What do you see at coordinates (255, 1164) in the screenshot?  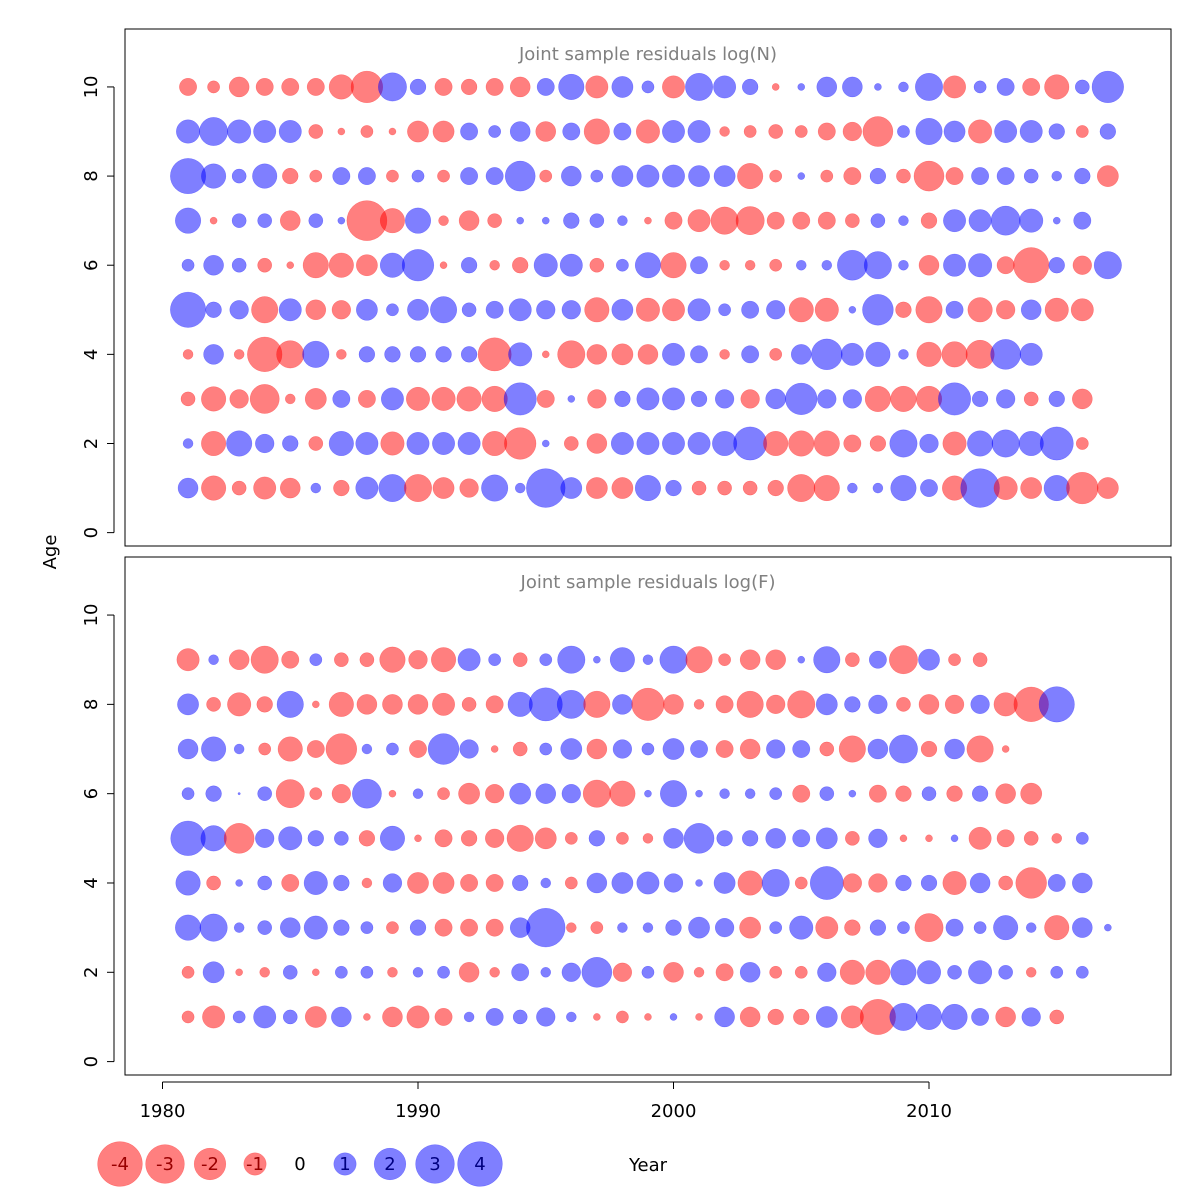 I see `legend-label: -1` at bounding box center [255, 1164].